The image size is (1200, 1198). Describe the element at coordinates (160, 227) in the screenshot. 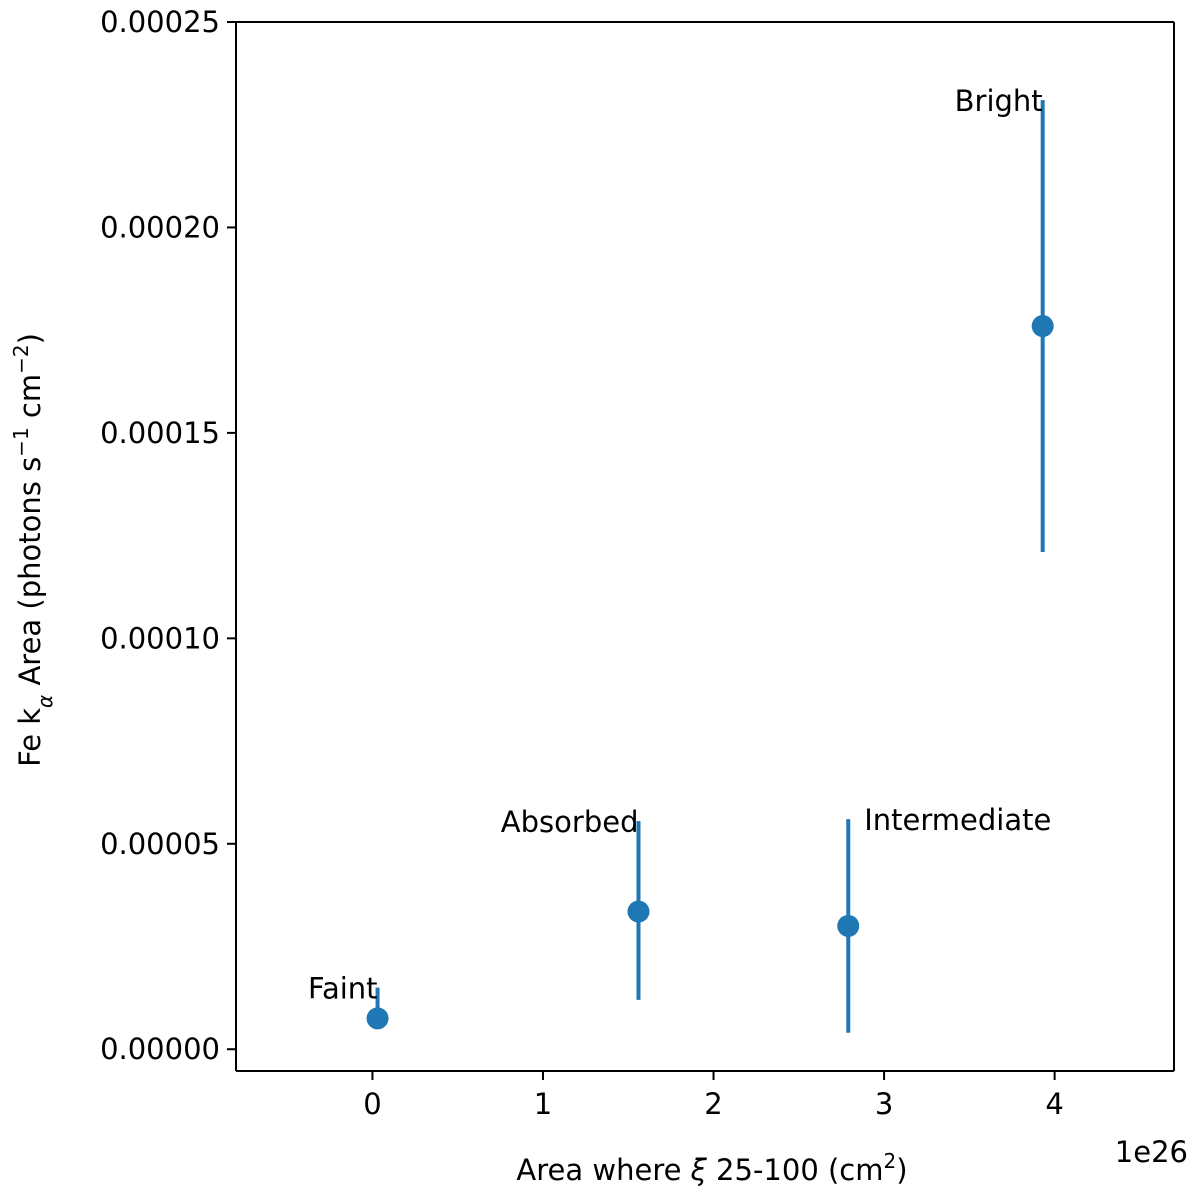

I see `y-tick-label: 0.00020` at that location.